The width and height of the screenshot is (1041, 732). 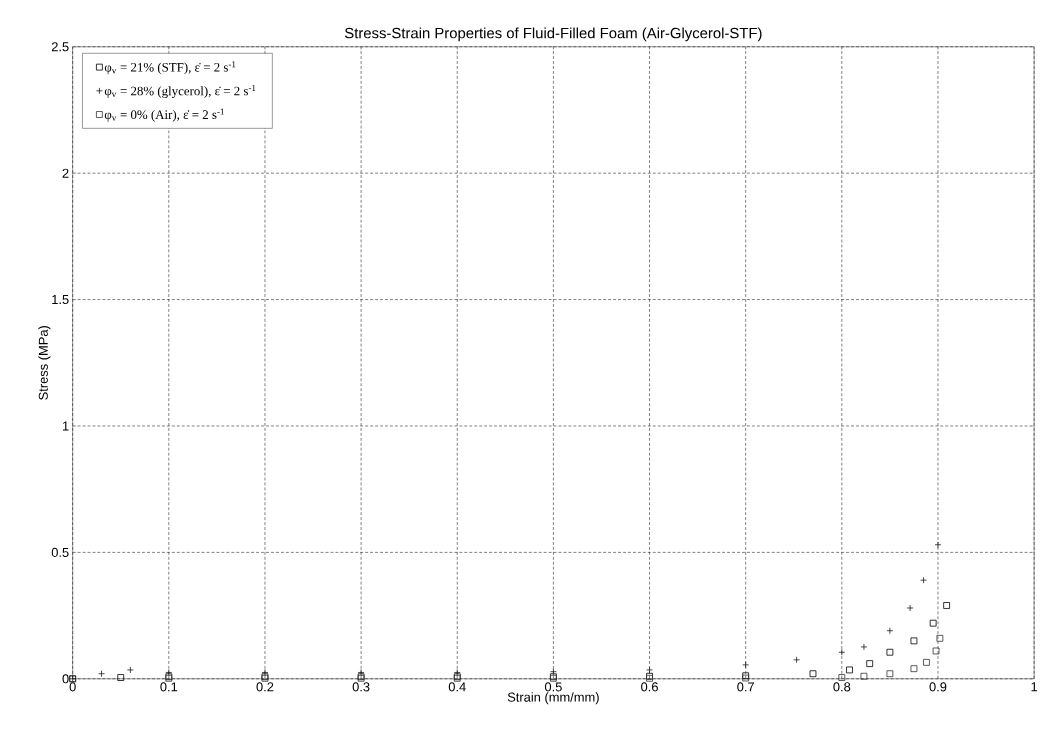 I want to click on x-tick-label: 0.7, so click(x=745, y=687).